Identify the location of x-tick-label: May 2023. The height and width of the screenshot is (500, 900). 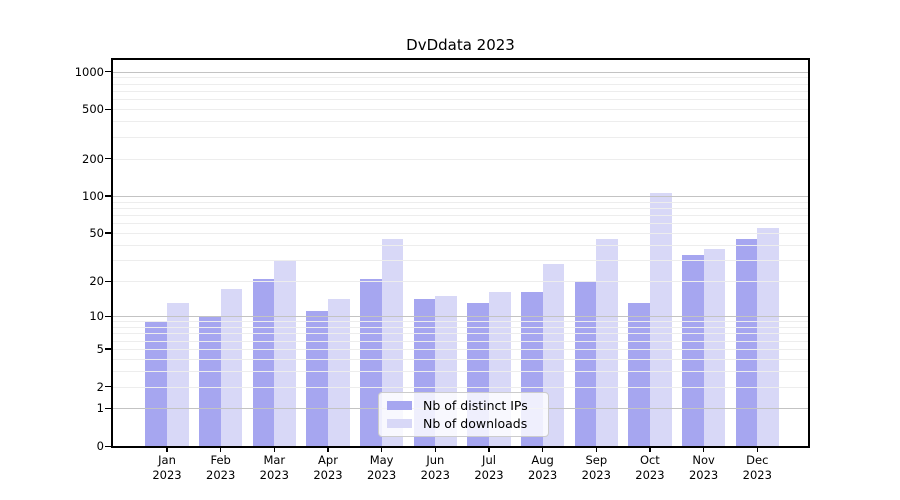
(381, 467).